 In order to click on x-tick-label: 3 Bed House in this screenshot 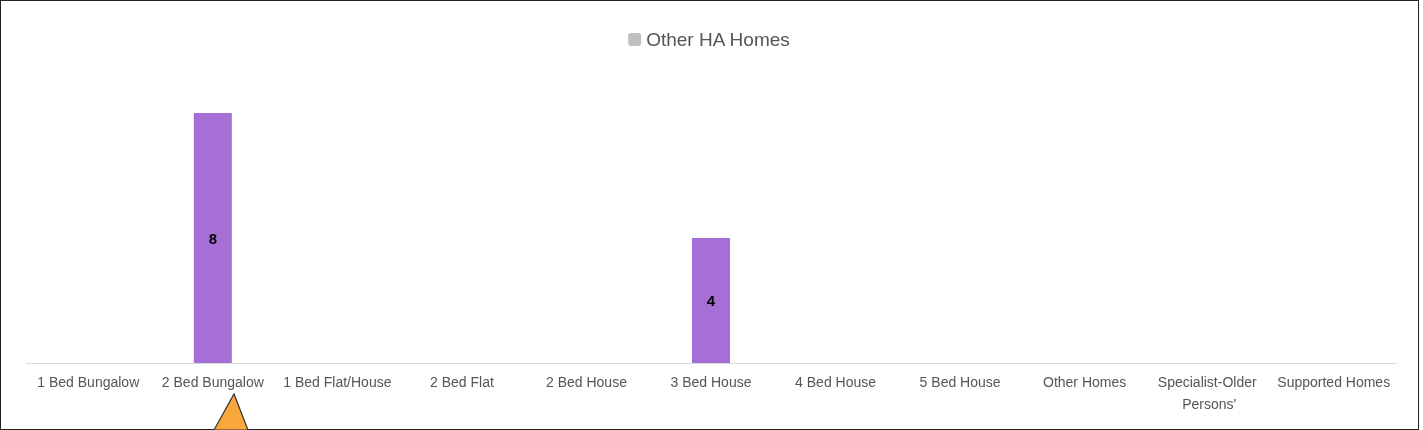, I will do `click(711, 382)`.